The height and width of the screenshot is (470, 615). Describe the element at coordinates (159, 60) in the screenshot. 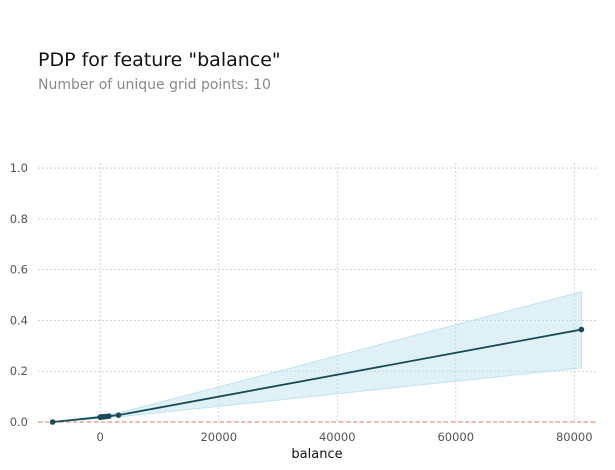

I see `chart-title: PDP for feature "balance"` at that location.